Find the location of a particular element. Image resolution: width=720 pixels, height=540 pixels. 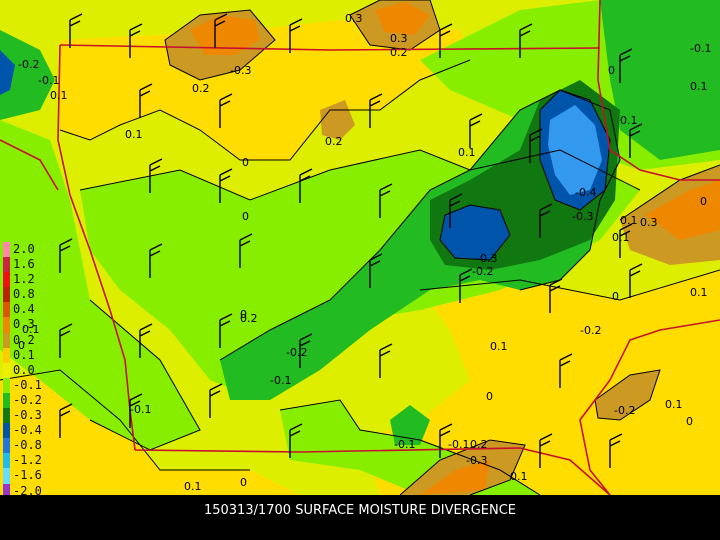

legend-label: 0.4 is located at coordinates (24, 309).